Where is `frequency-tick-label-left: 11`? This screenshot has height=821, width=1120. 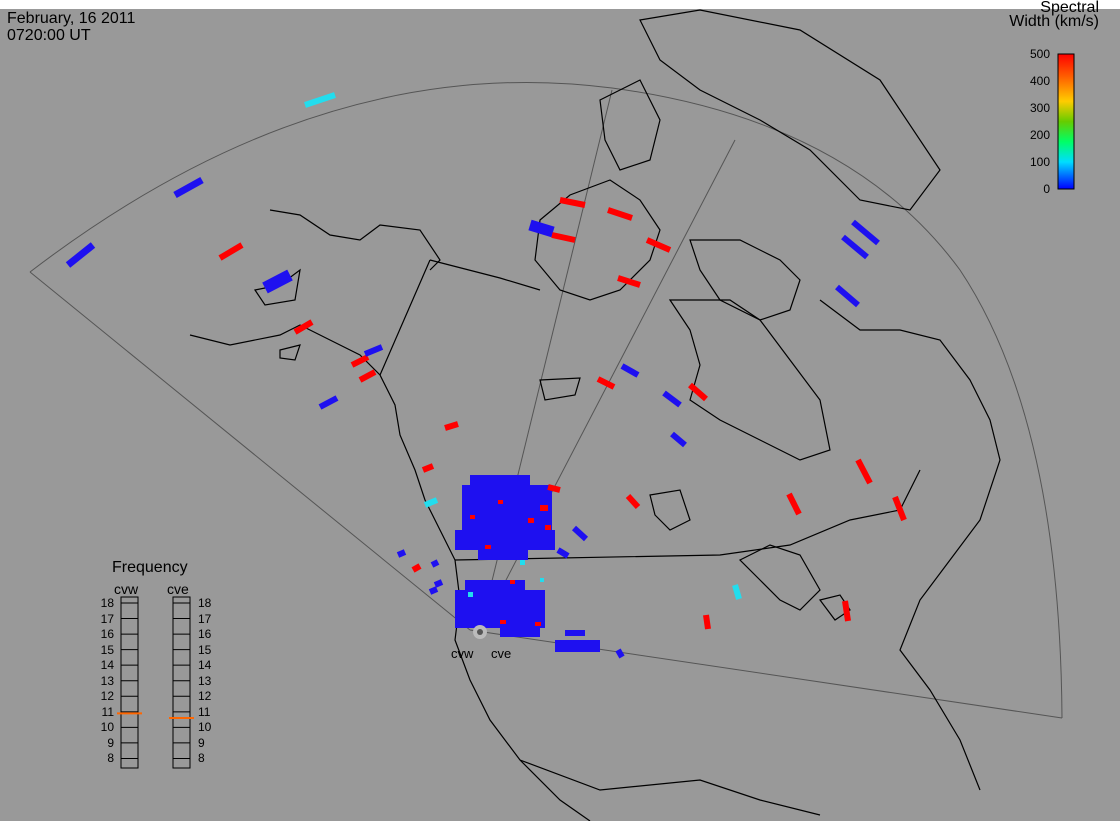
frequency-tick-label-left: 11 is located at coordinates (107, 711).